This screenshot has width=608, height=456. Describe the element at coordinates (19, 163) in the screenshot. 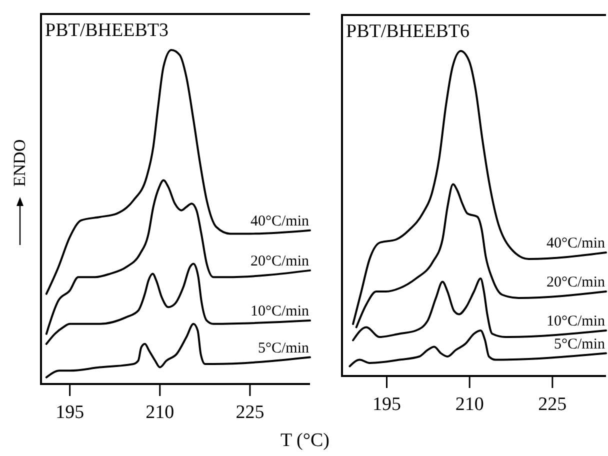

I see `y-axis-title: ENDO` at that location.